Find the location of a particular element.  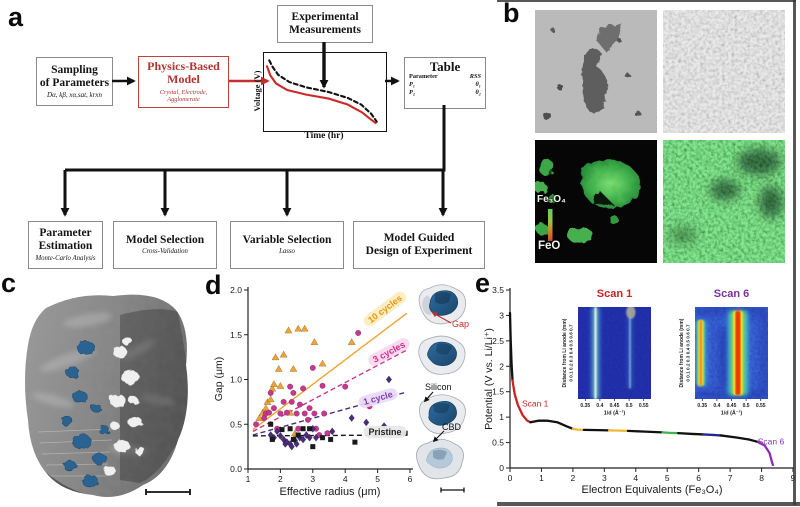

svg-text: 6 is located at coordinates (698, 478).